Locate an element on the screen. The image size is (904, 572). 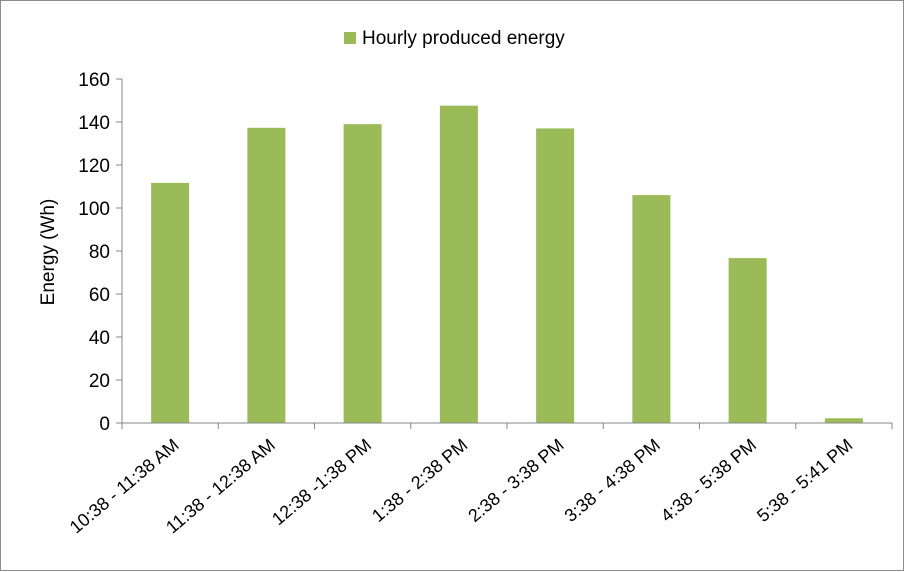
y-tick-label: 20 is located at coordinates (99, 381).